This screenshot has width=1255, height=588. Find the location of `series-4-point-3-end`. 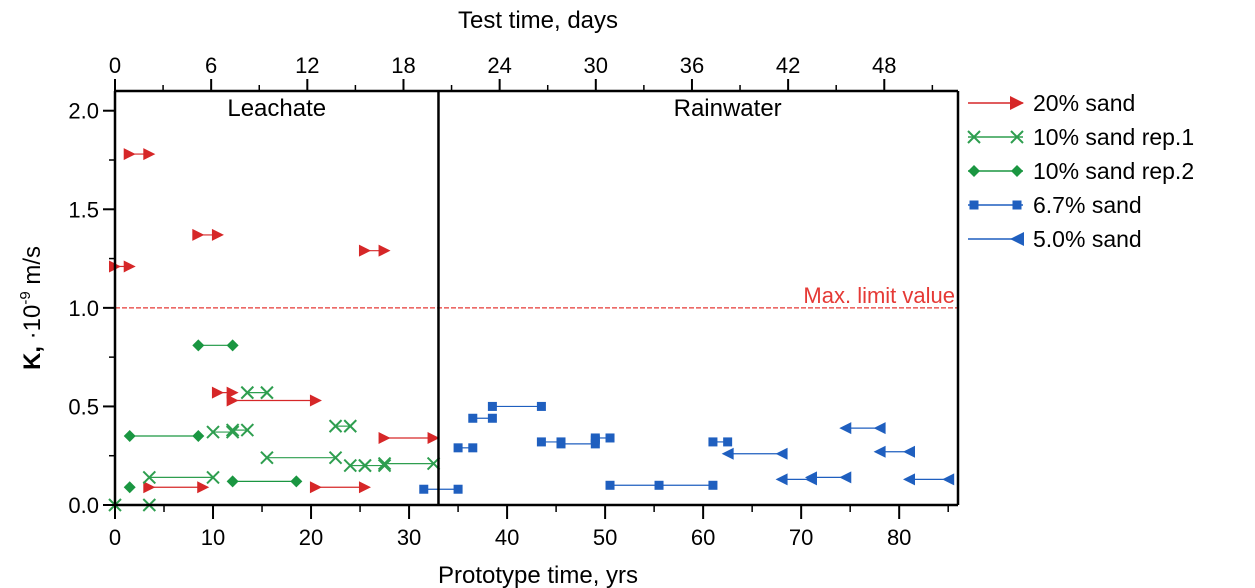

series-4-point-3-end is located at coordinates (879, 428).